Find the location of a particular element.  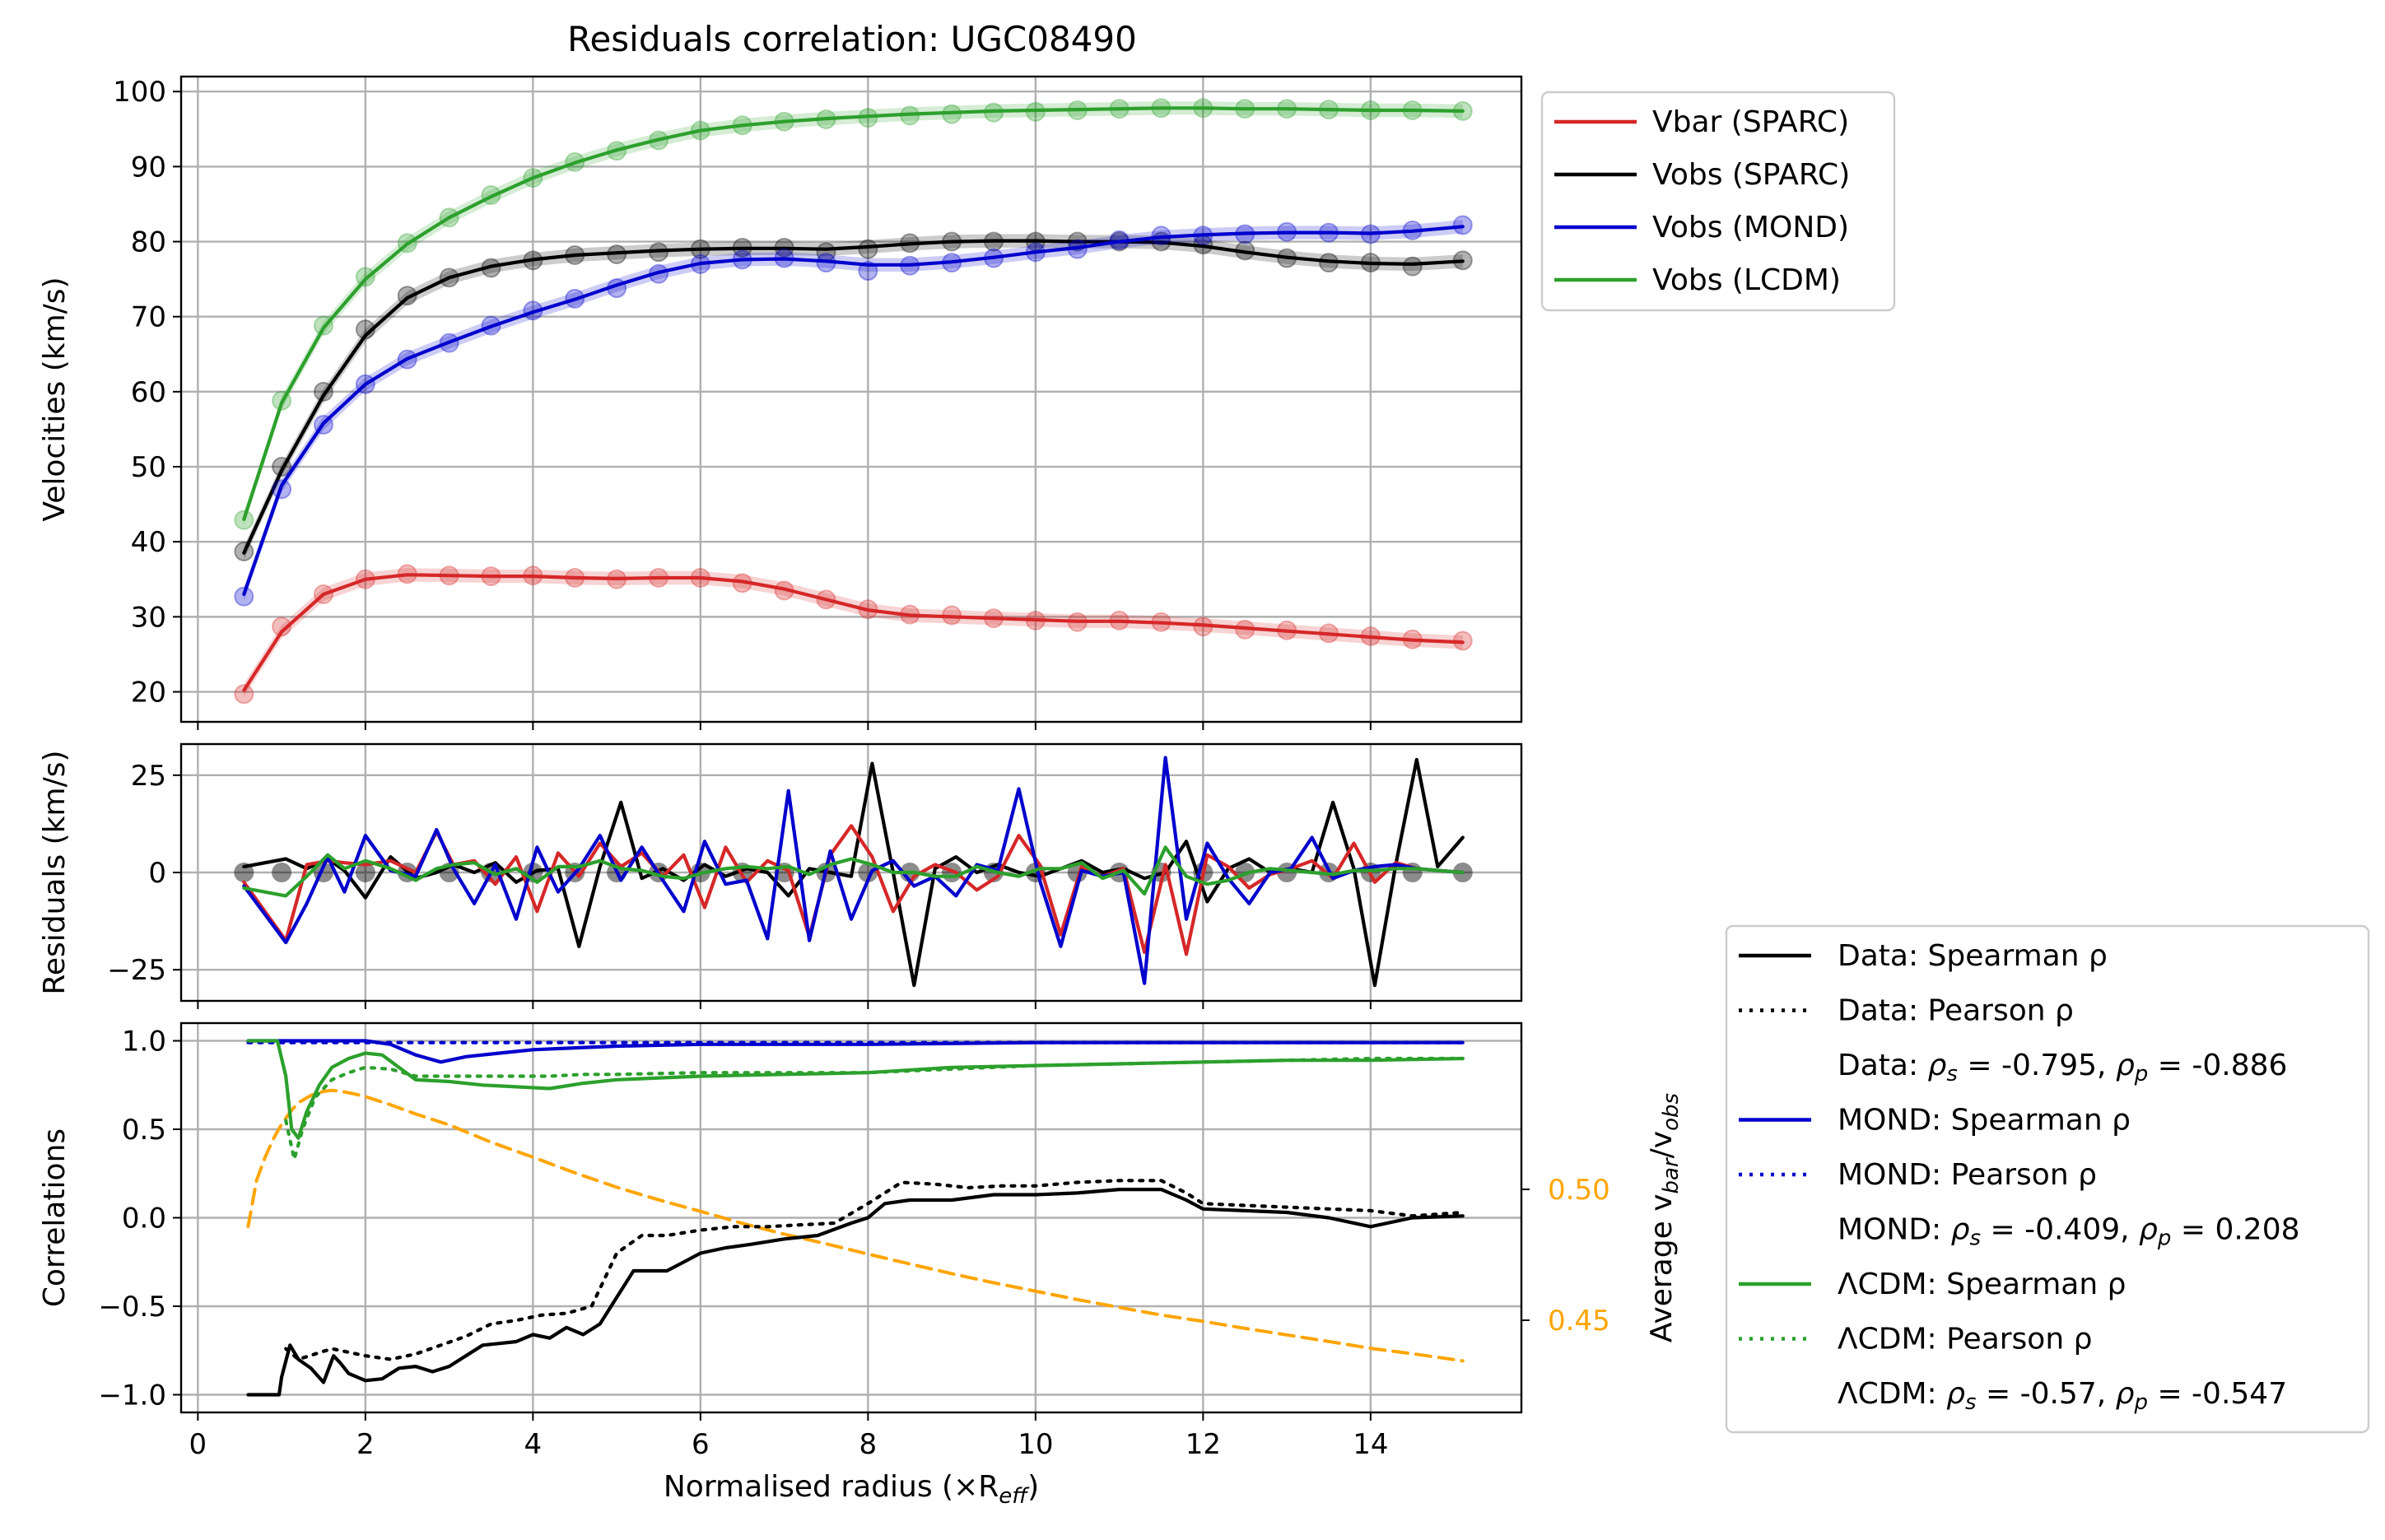

y-tick-label: 50 is located at coordinates (149, 468).